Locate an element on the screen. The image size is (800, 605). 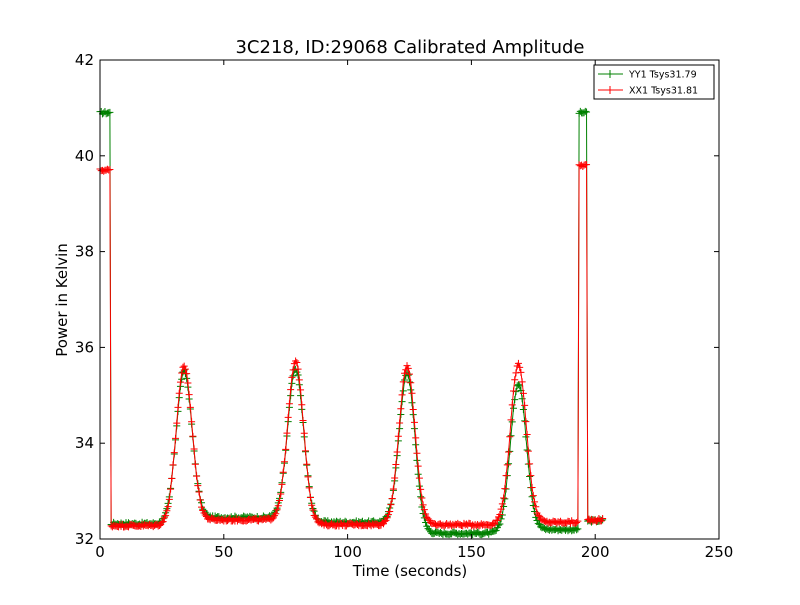
legend-label-yy1: YY1 Tsys31.79 is located at coordinates (662, 75).